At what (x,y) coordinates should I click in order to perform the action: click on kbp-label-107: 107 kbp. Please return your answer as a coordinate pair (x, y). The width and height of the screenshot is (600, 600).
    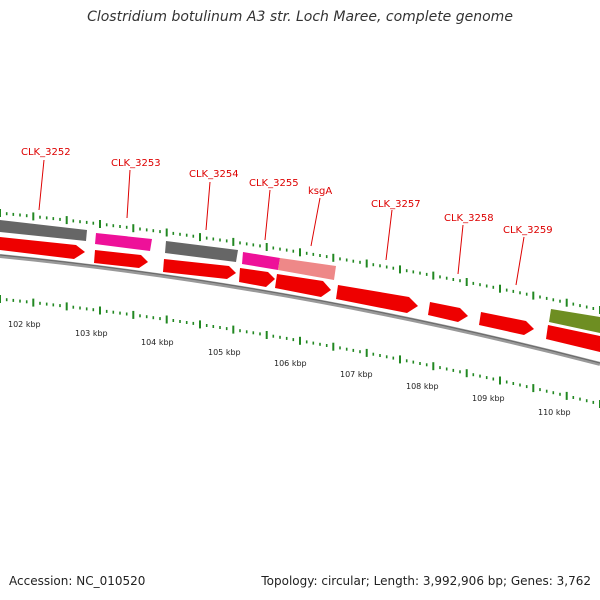
    Looking at the image, I should click on (356, 374).